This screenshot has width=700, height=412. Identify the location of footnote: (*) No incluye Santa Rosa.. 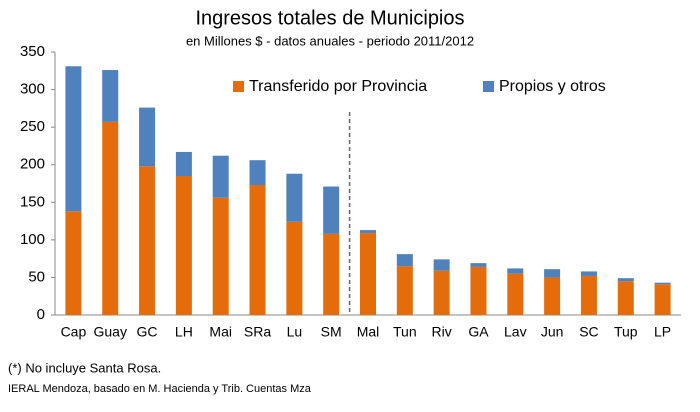
(84, 367).